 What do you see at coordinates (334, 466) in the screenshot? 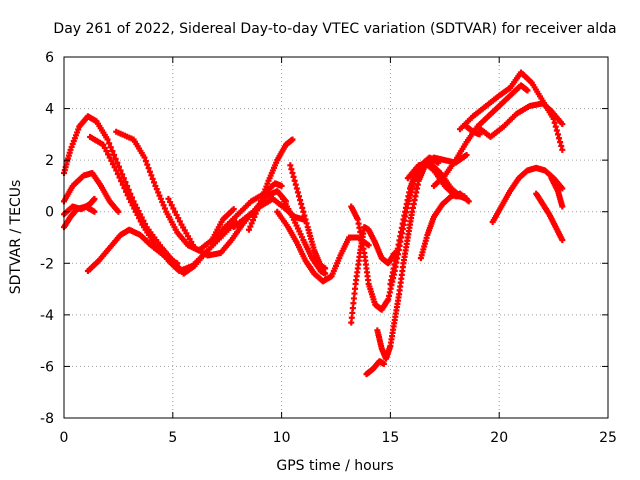
I see `x-axis-label: GPS time / hours` at bounding box center [334, 466].